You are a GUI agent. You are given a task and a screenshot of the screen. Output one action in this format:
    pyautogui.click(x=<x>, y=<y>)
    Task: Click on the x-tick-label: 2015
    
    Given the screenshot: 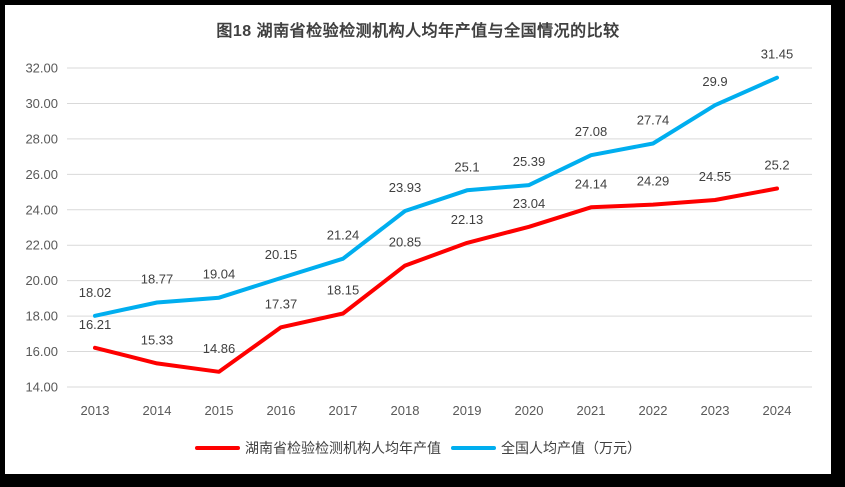 What is the action you would take?
    pyautogui.click(x=219, y=410)
    